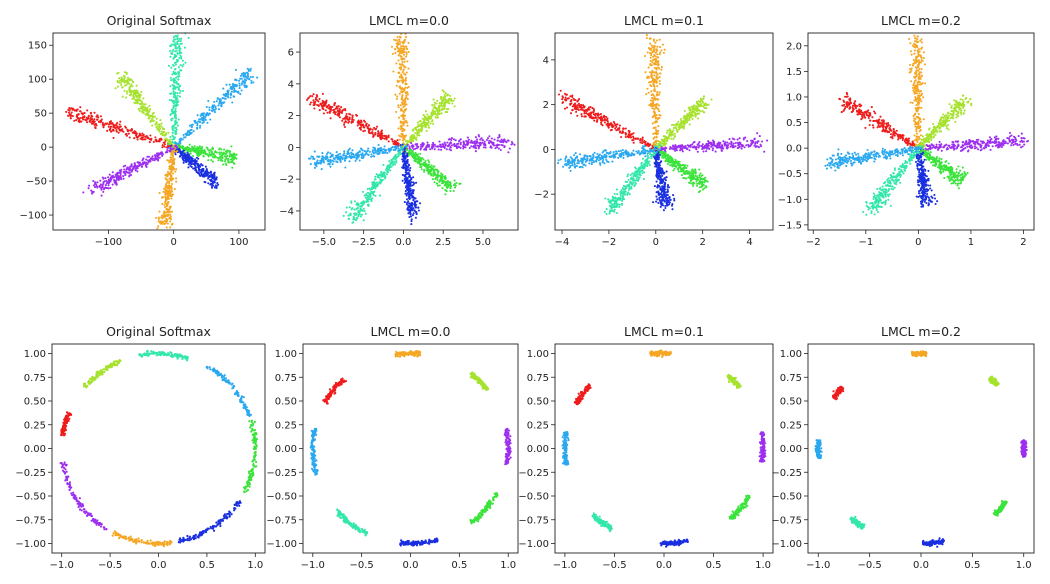 The image size is (1050, 584). I want to click on series-teal, so click(178, 90).